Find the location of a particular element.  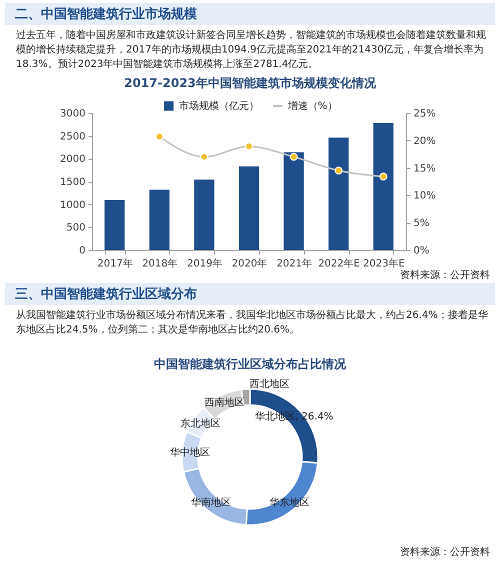

chart-title: 中国智能建筑行业区域分布占比情况 is located at coordinates (250, 364).